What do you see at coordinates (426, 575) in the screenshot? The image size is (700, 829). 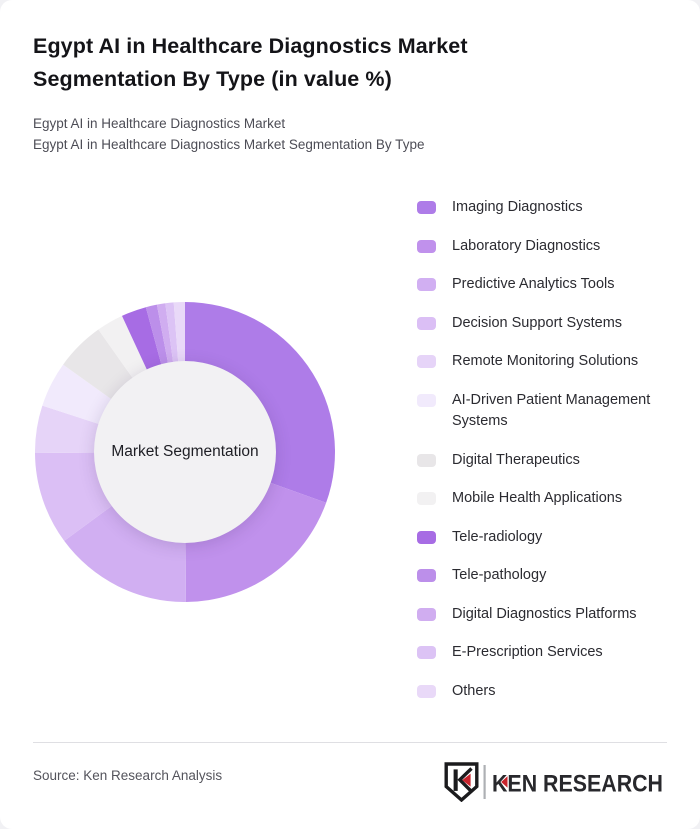 I see `legend-swatch-tele-pathology` at bounding box center [426, 575].